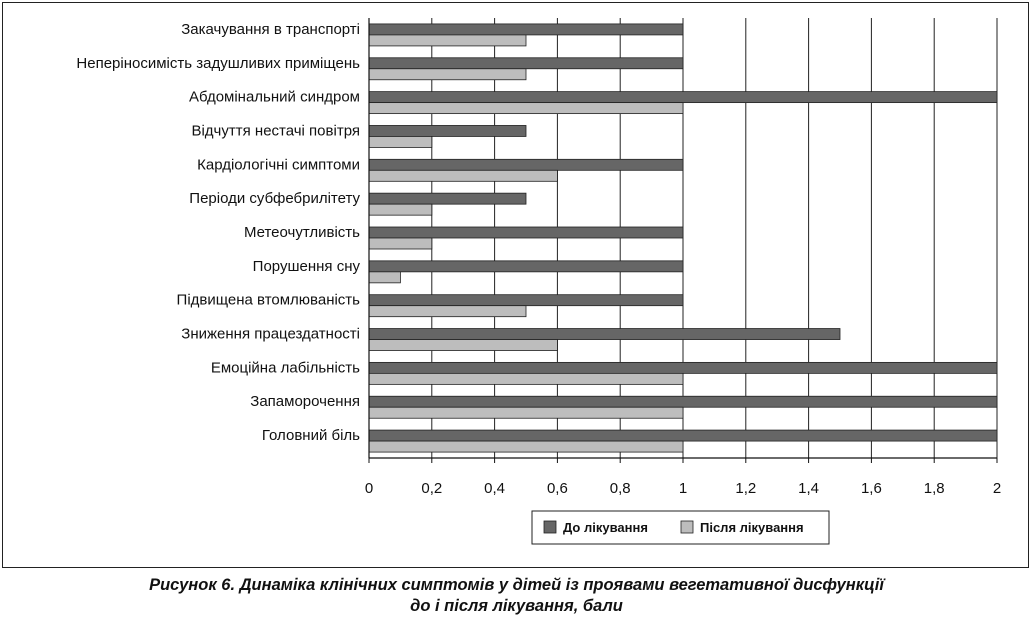 The height and width of the screenshot is (621, 1033). I want to click on x-tick-label: 0, so click(369, 488).